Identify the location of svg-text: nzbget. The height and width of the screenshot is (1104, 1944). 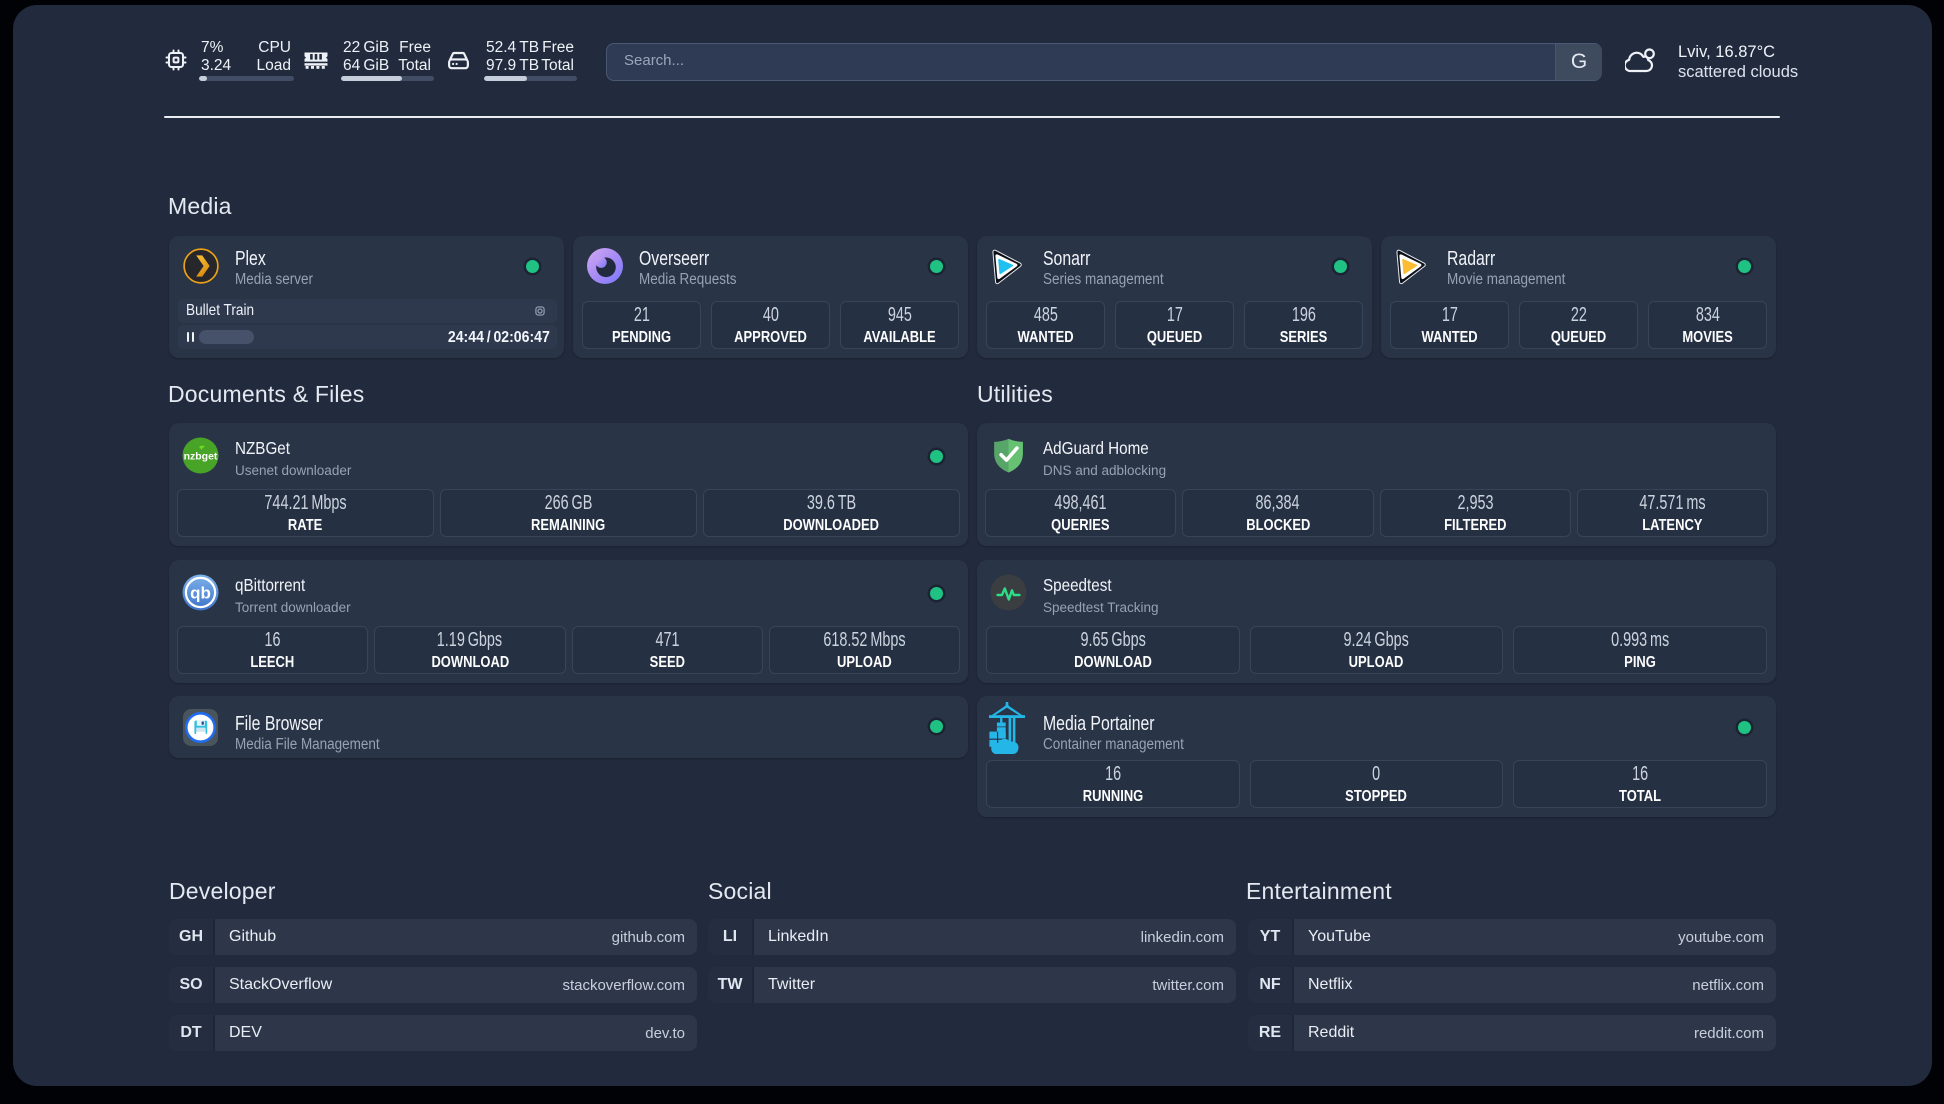
(201, 457).